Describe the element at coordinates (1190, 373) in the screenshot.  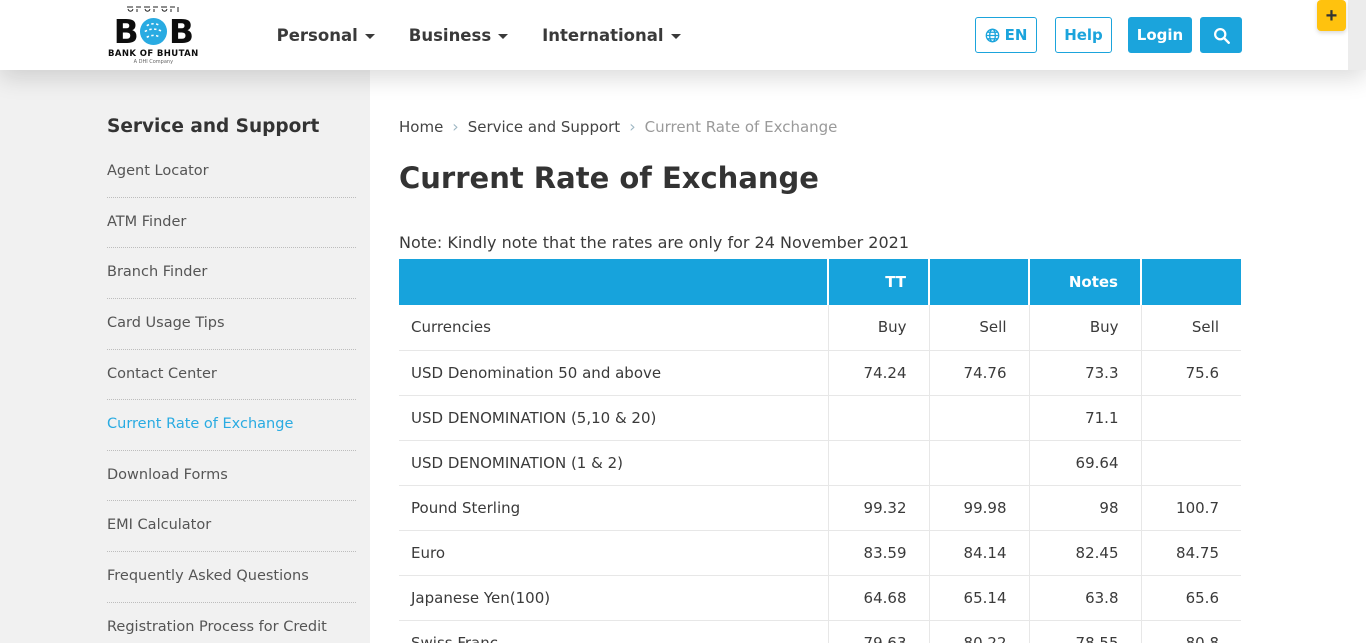
I see `notes-sell-value: 75.6` at that location.